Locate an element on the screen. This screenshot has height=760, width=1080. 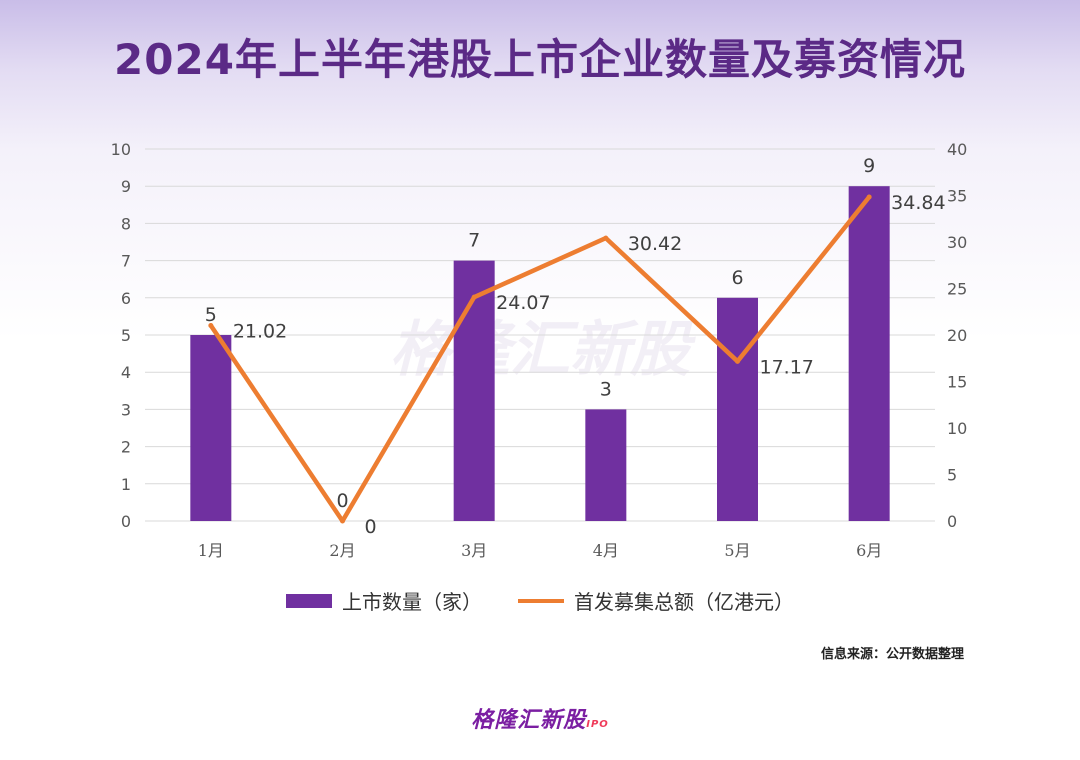
x-axis-tick: 2月 is located at coordinates (342, 550).